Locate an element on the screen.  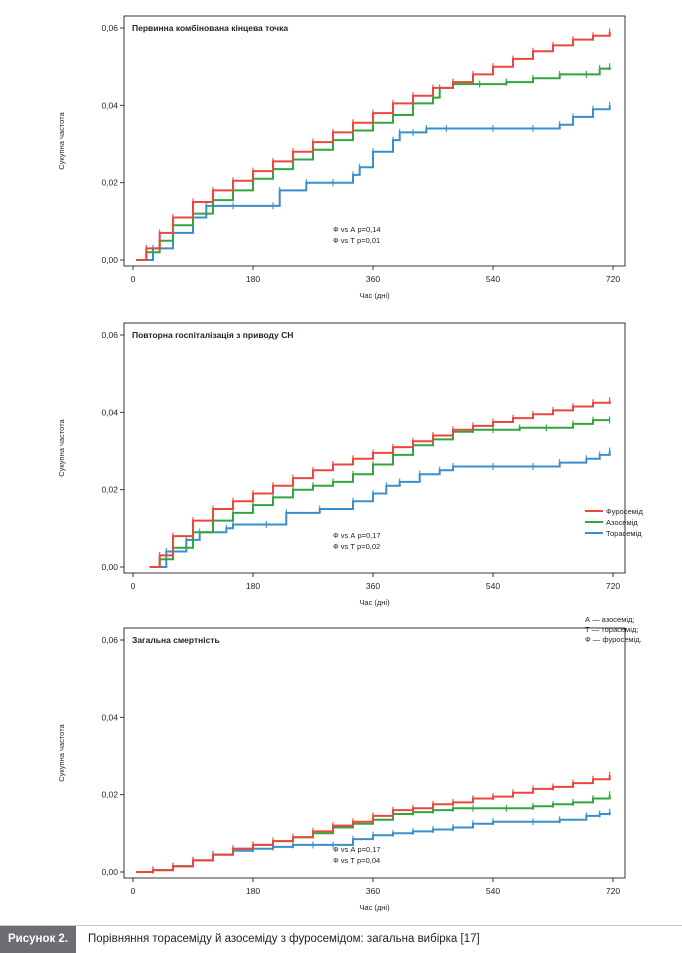
p-value-annotation: Ф vs Т p=0,01 is located at coordinates (356, 240).